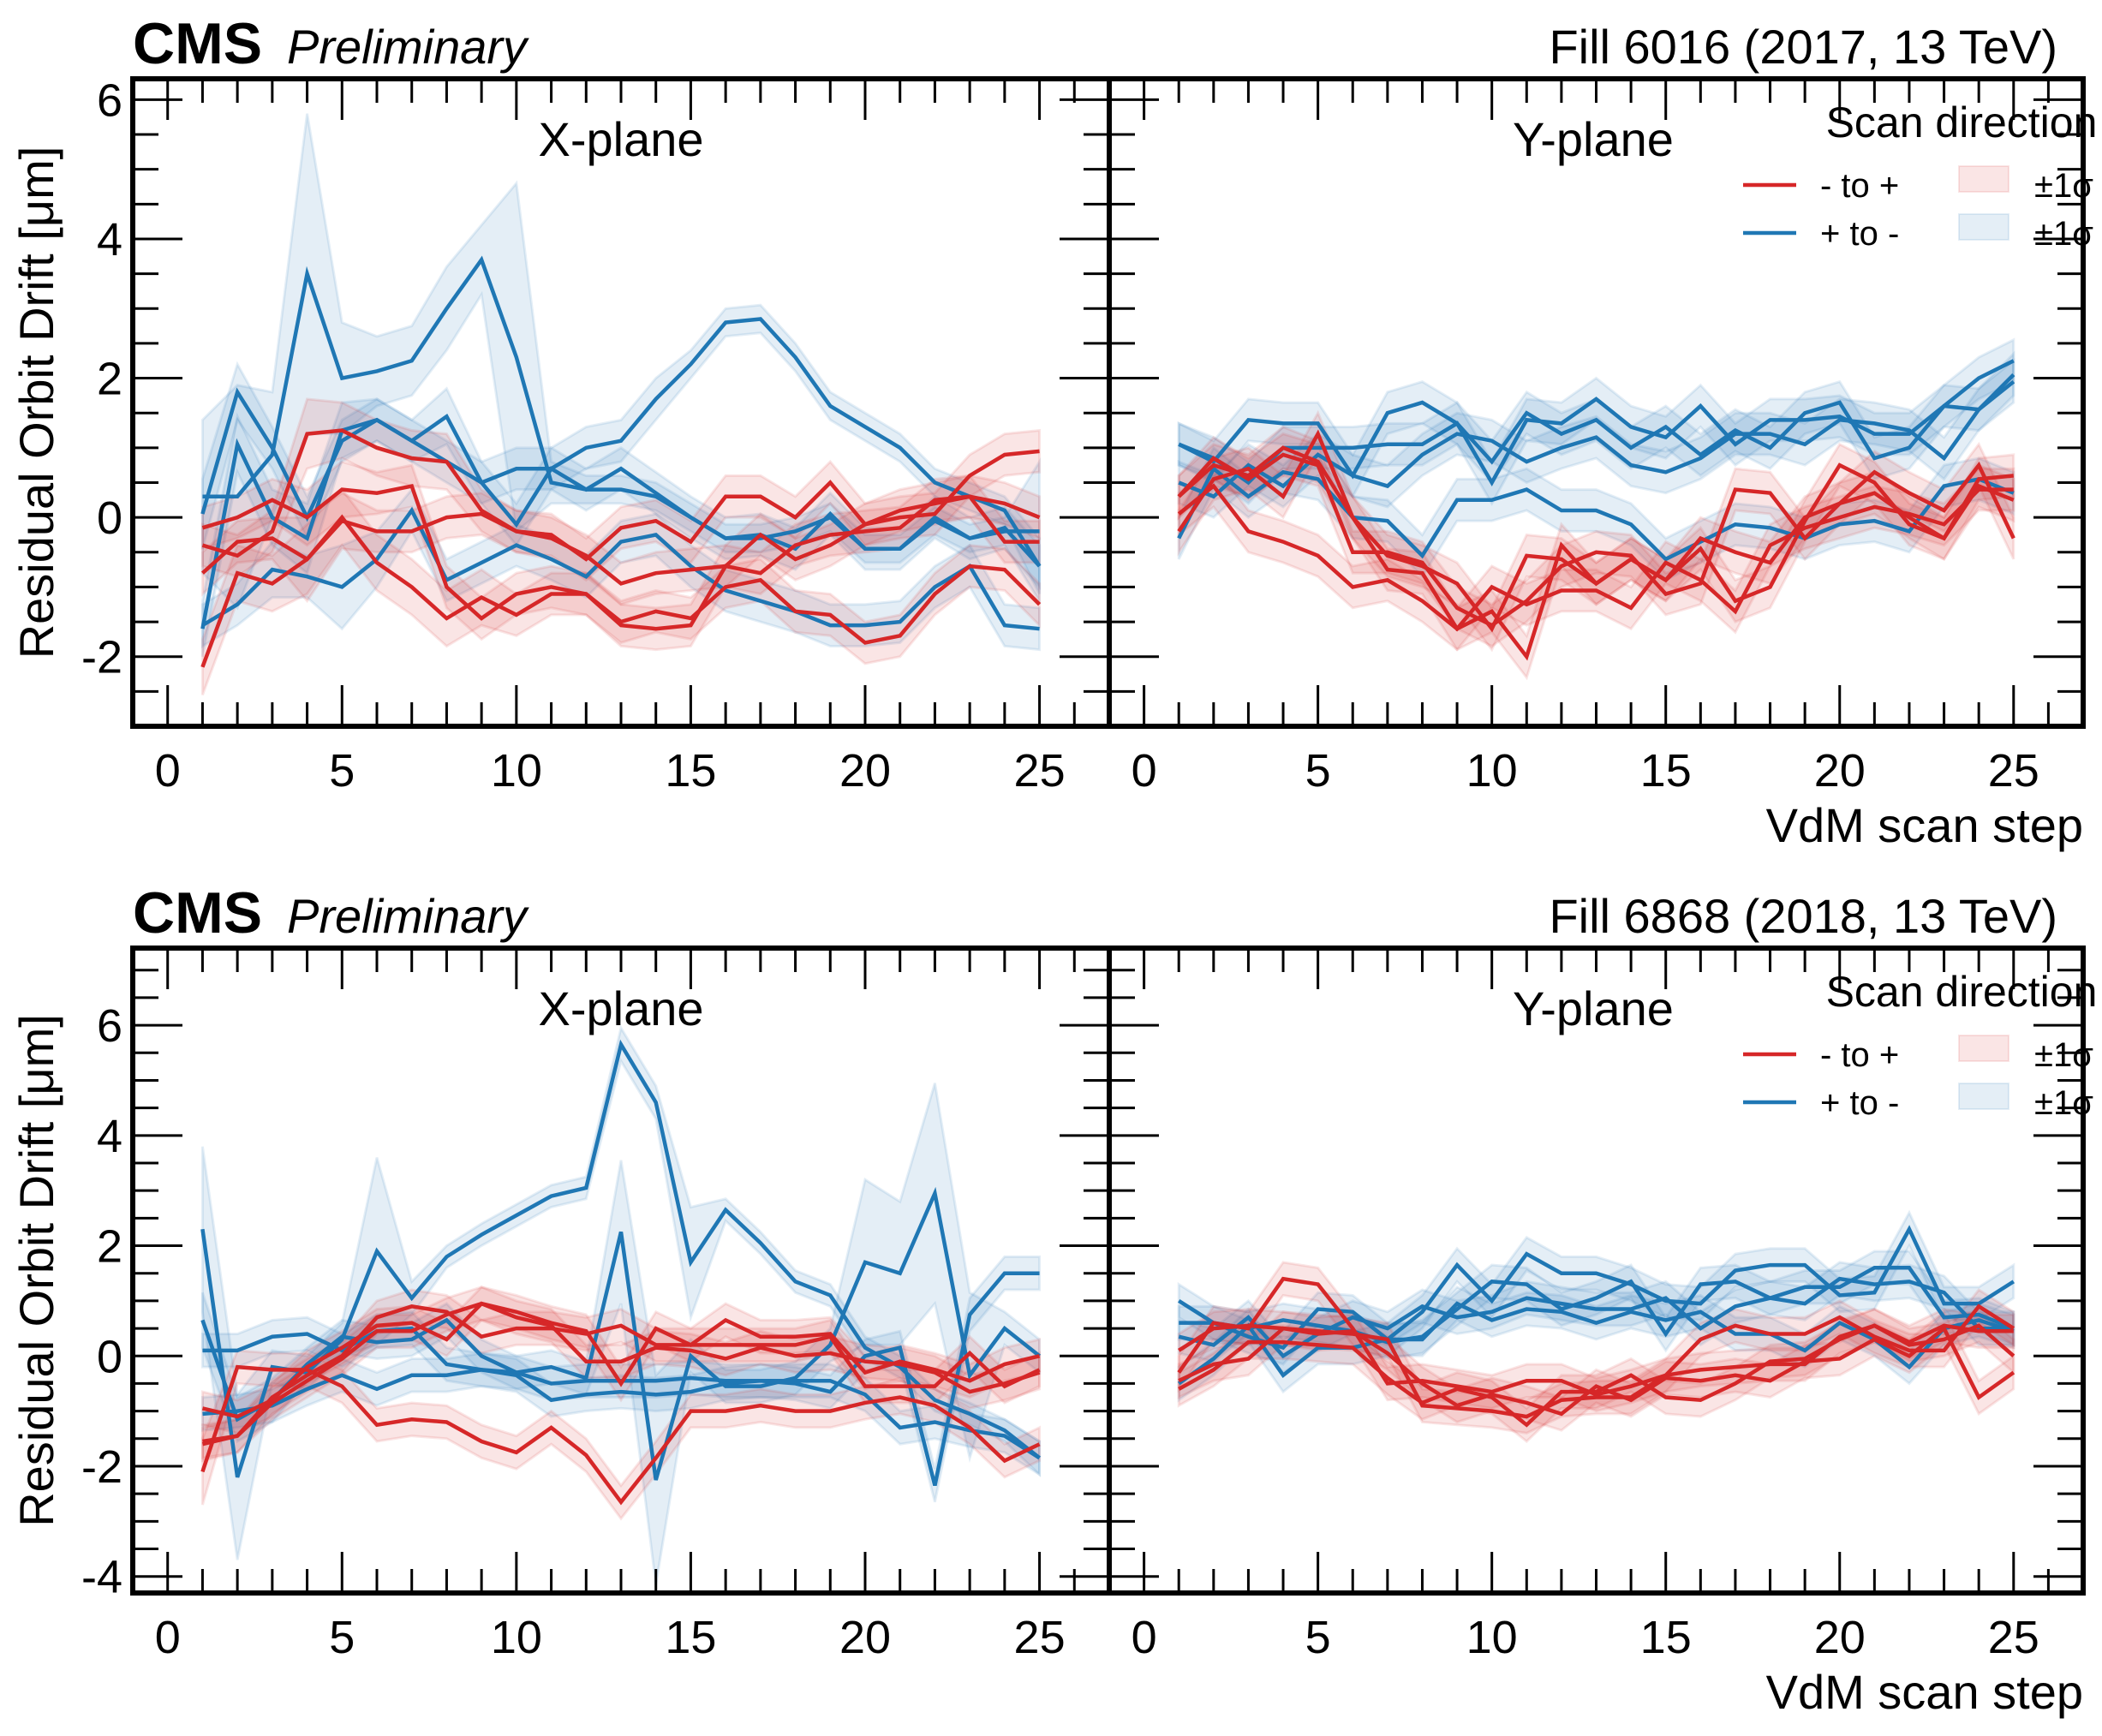 Image resolution: width=2102 pixels, height=1736 pixels. Describe the element at coordinates (408, 47) in the screenshot. I see `status-label: Preliminary` at that location.